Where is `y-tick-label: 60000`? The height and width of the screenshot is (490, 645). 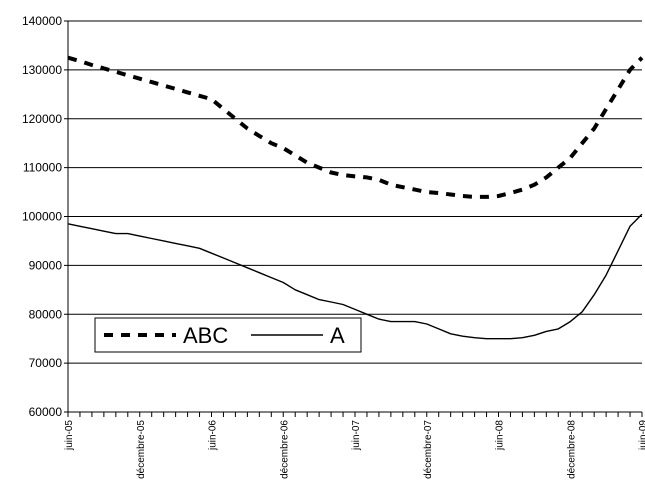
y-tick-label: 60000 is located at coordinates (46, 412).